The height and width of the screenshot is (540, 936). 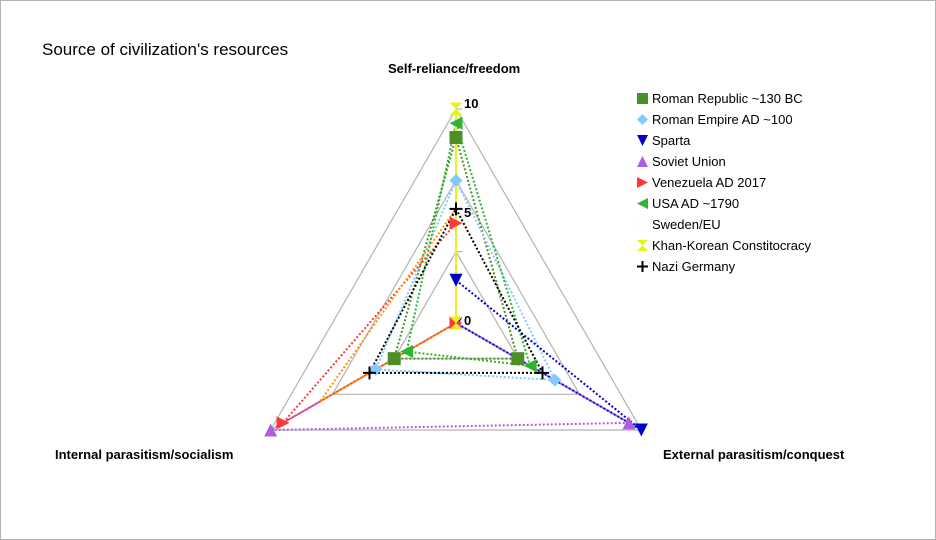 I want to click on legend-swatch-khan-korean-constitocracy, so click(x=642, y=245).